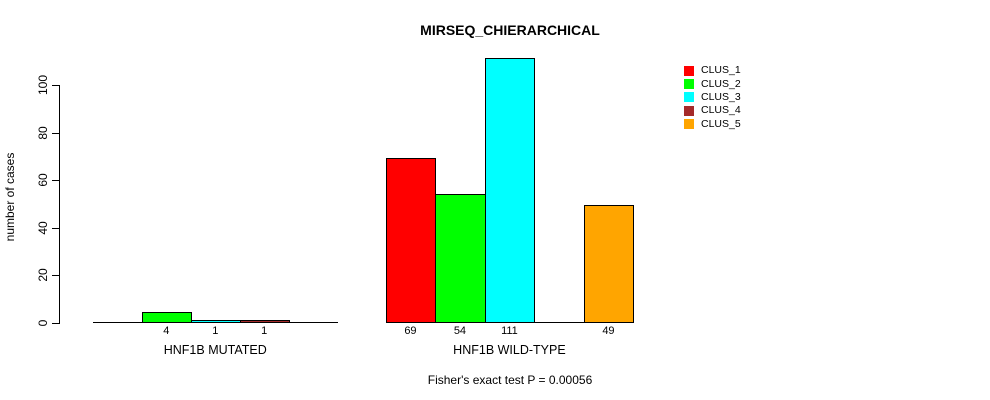 This screenshot has height=400, width=990. Describe the element at coordinates (43, 275) in the screenshot. I see `y-tick-label: 20` at that location.